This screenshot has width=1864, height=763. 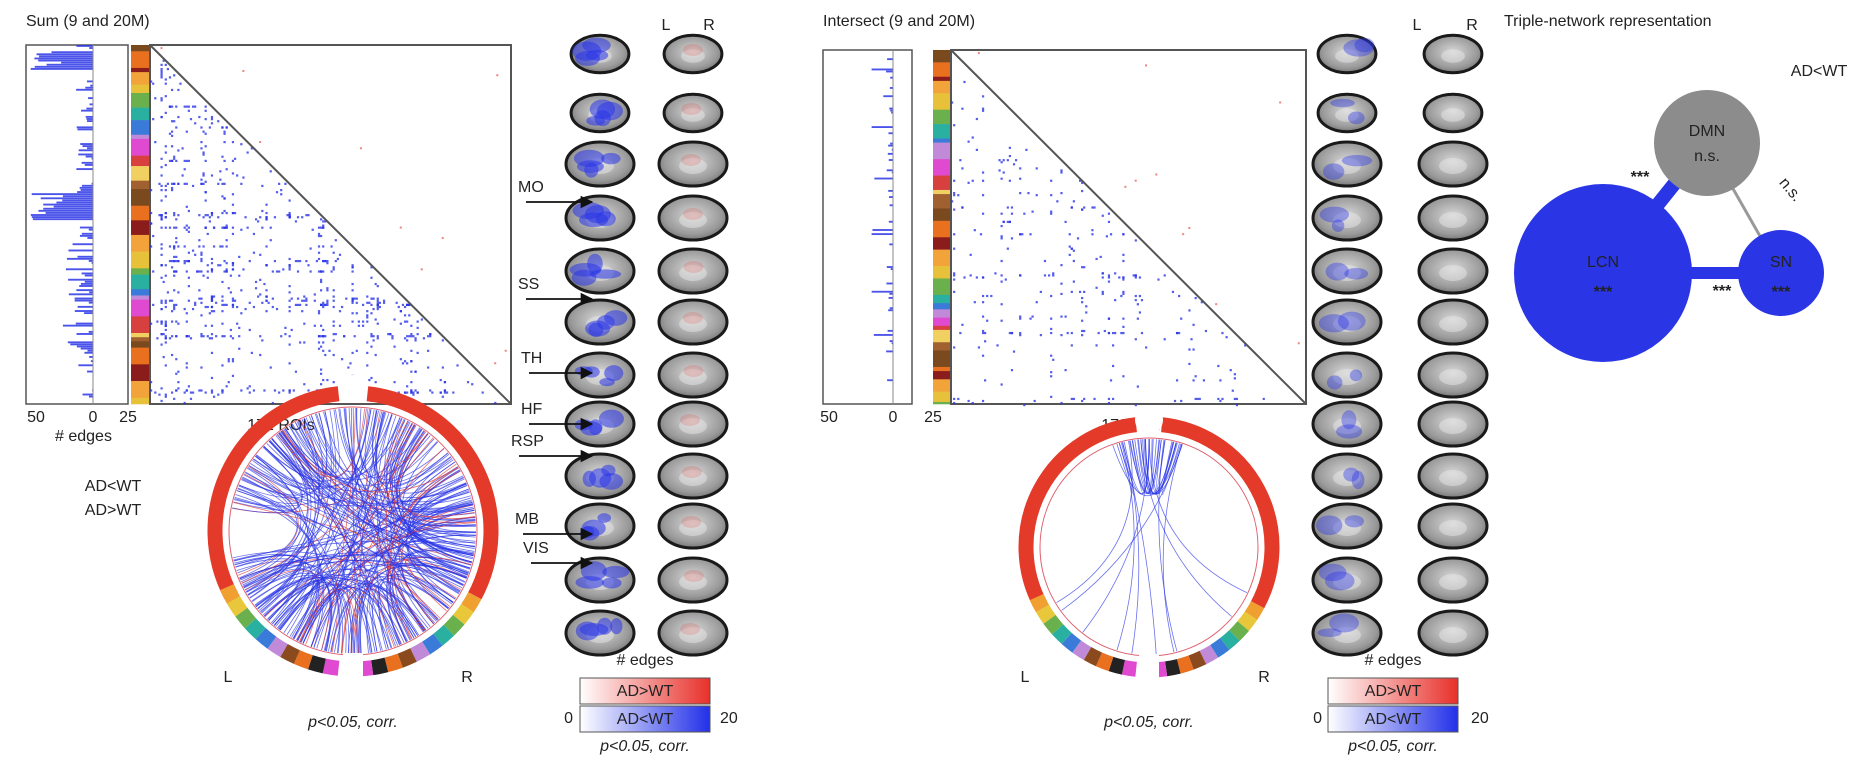 What do you see at coordinates (532, 409) in the screenshot?
I see `region-label: HF` at bounding box center [532, 409].